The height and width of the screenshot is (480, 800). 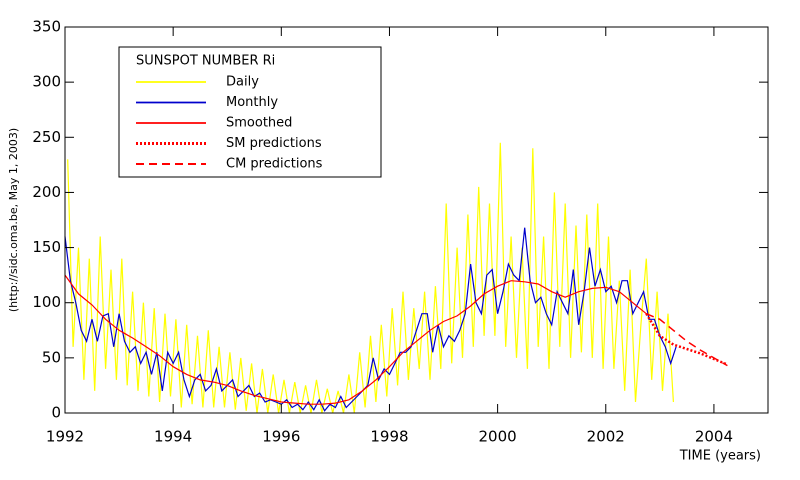 I want to click on y-tick-label: 200, so click(x=46, y=192).